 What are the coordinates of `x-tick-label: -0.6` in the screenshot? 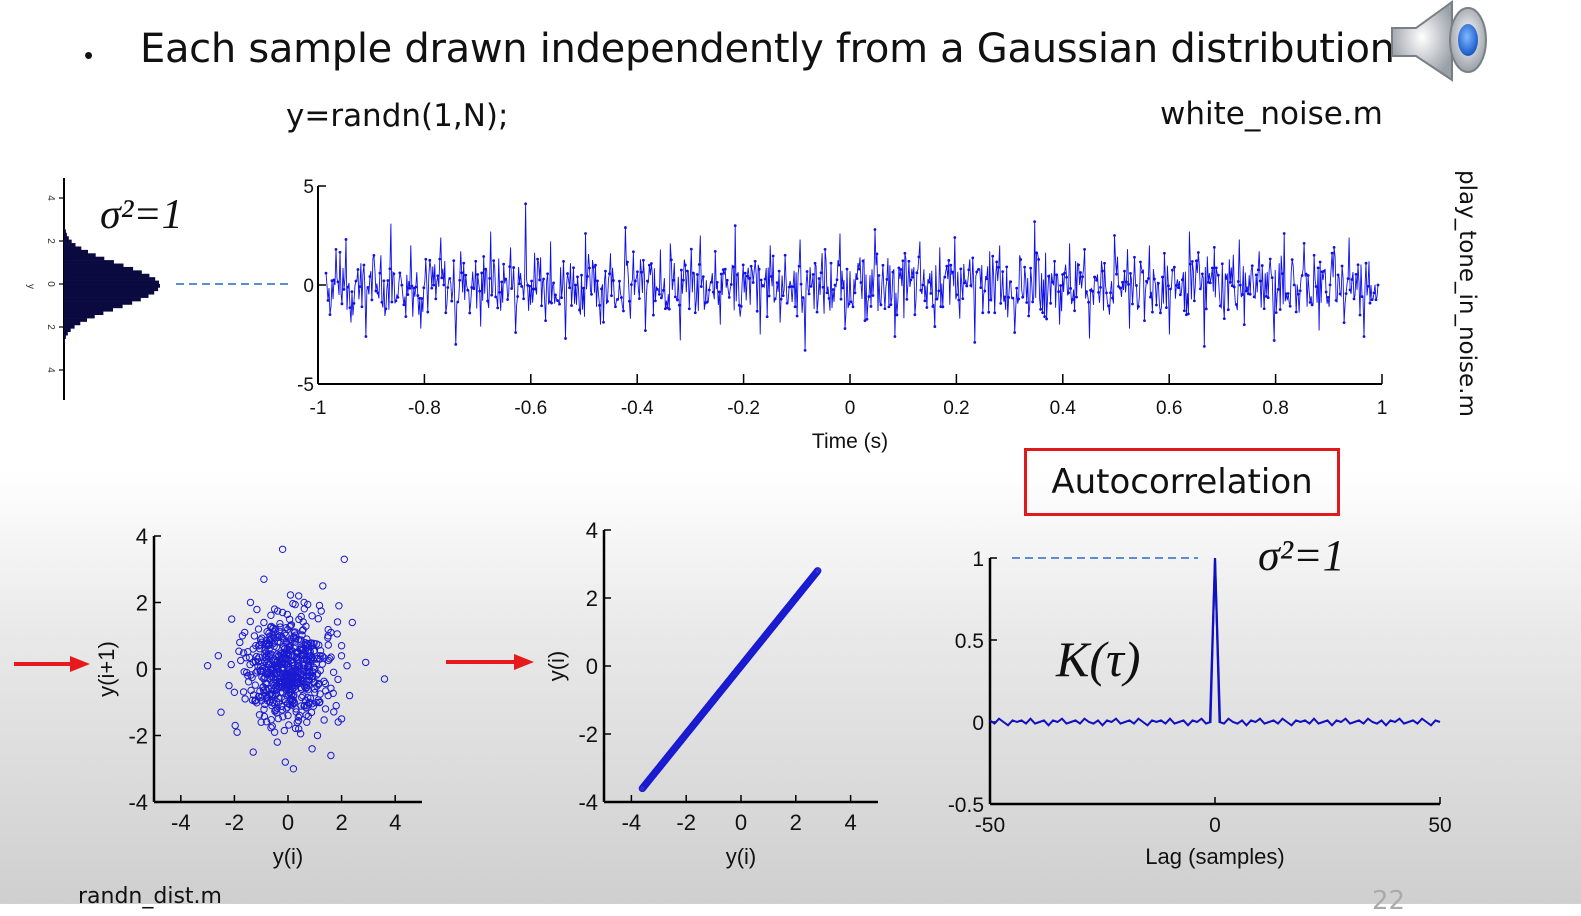 It's located at (530, 408).